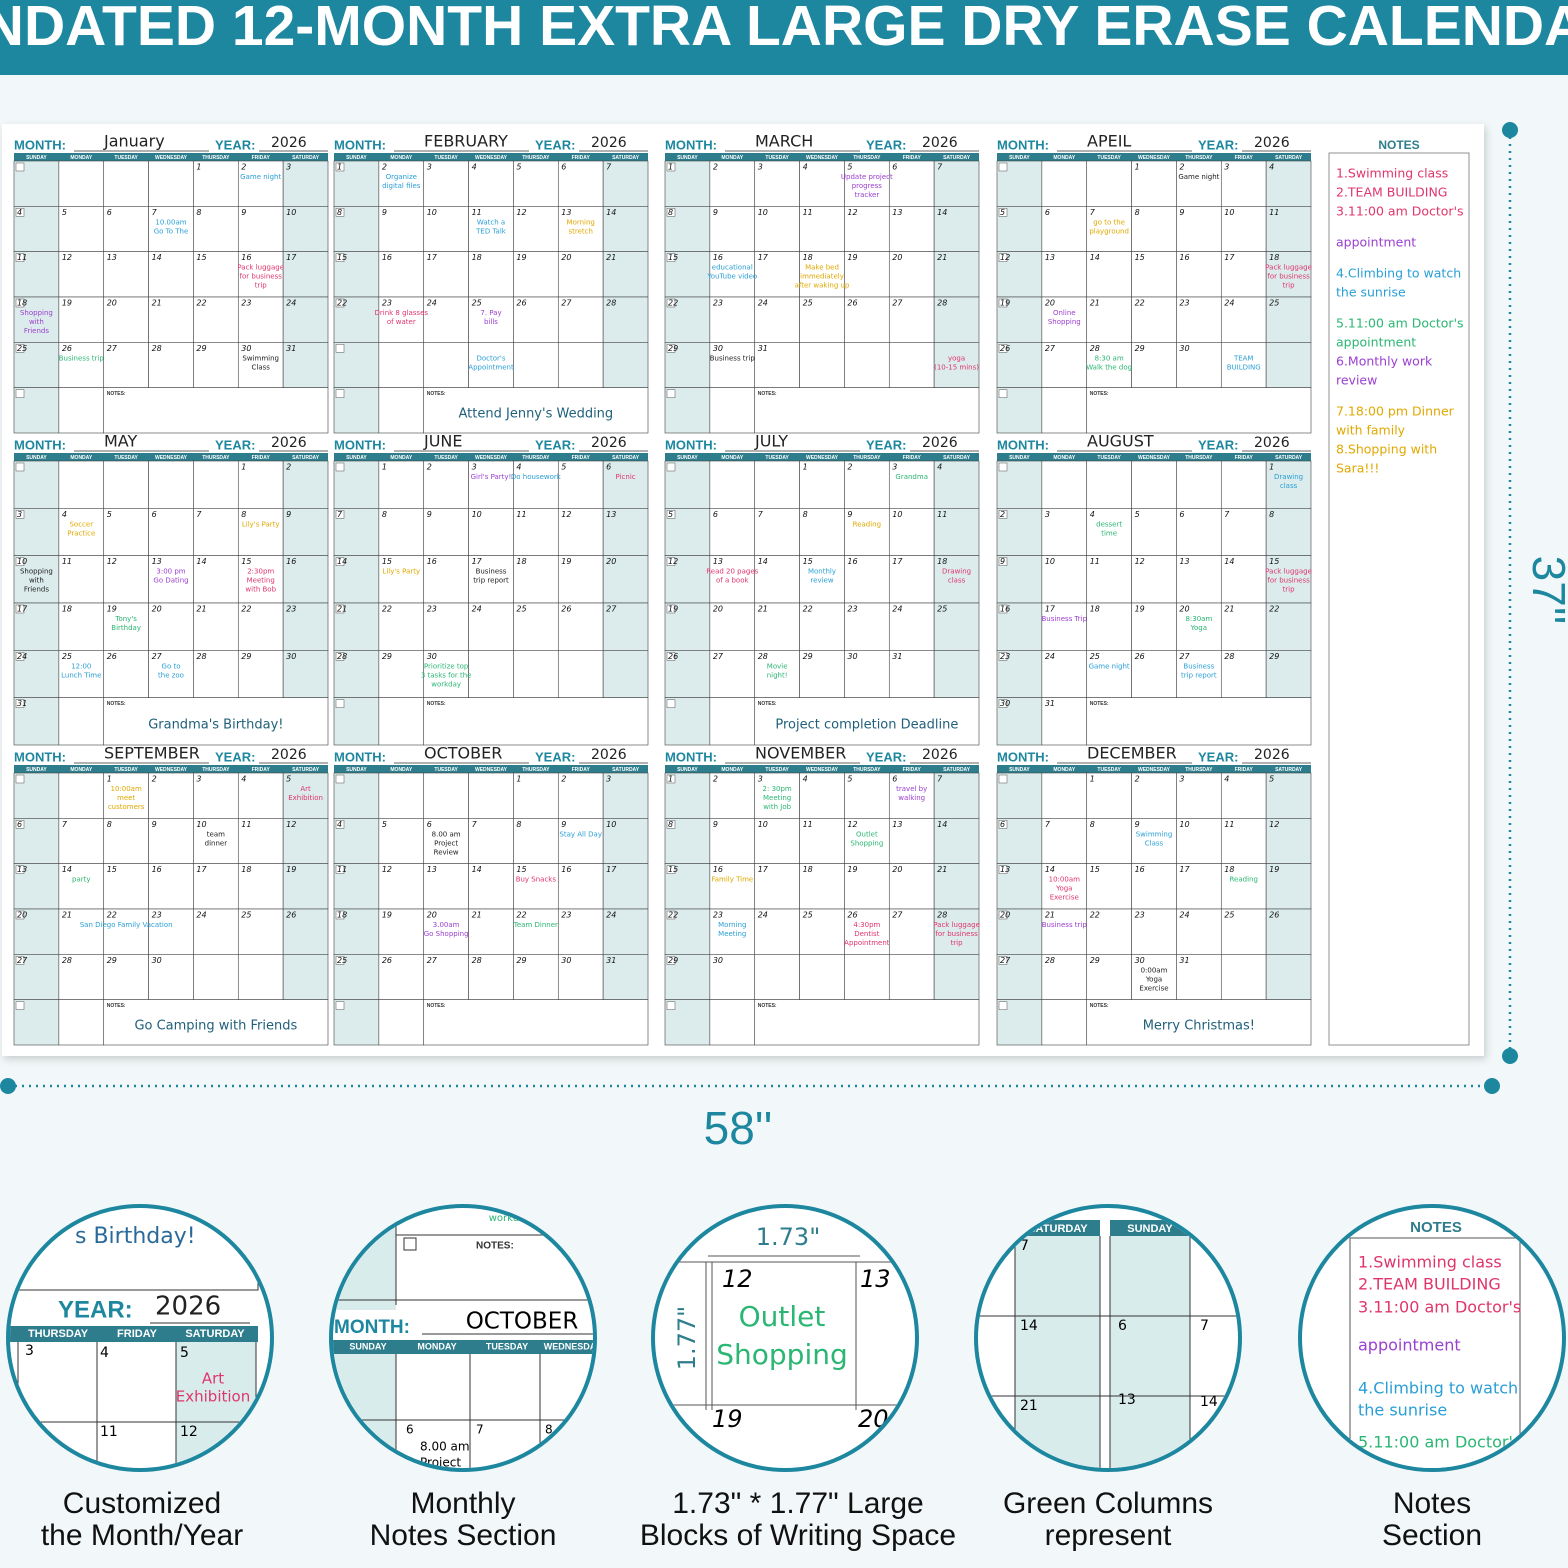 This screenshot has width=1568, height=1568. I want to click on weekday: MONDAY, so click(81, 458).